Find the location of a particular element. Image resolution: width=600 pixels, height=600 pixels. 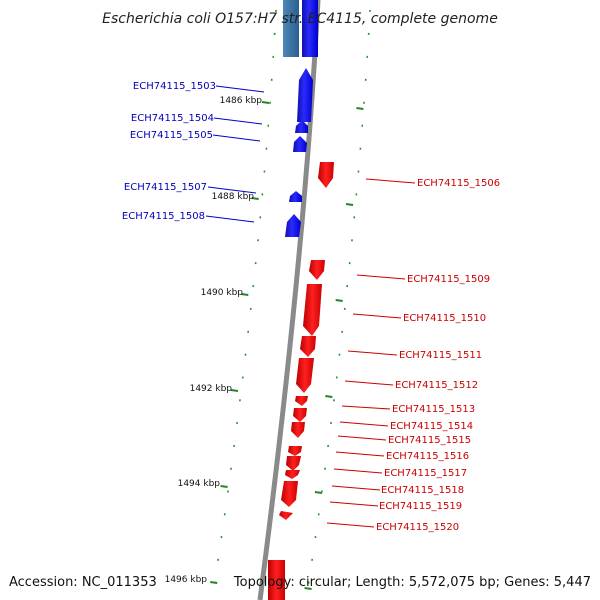

gene-label: ECH74115_1510 is located at coordinates (444, 318).